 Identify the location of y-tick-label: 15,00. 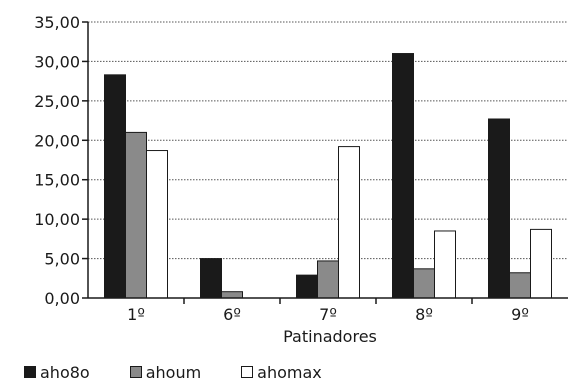
(57, 180).